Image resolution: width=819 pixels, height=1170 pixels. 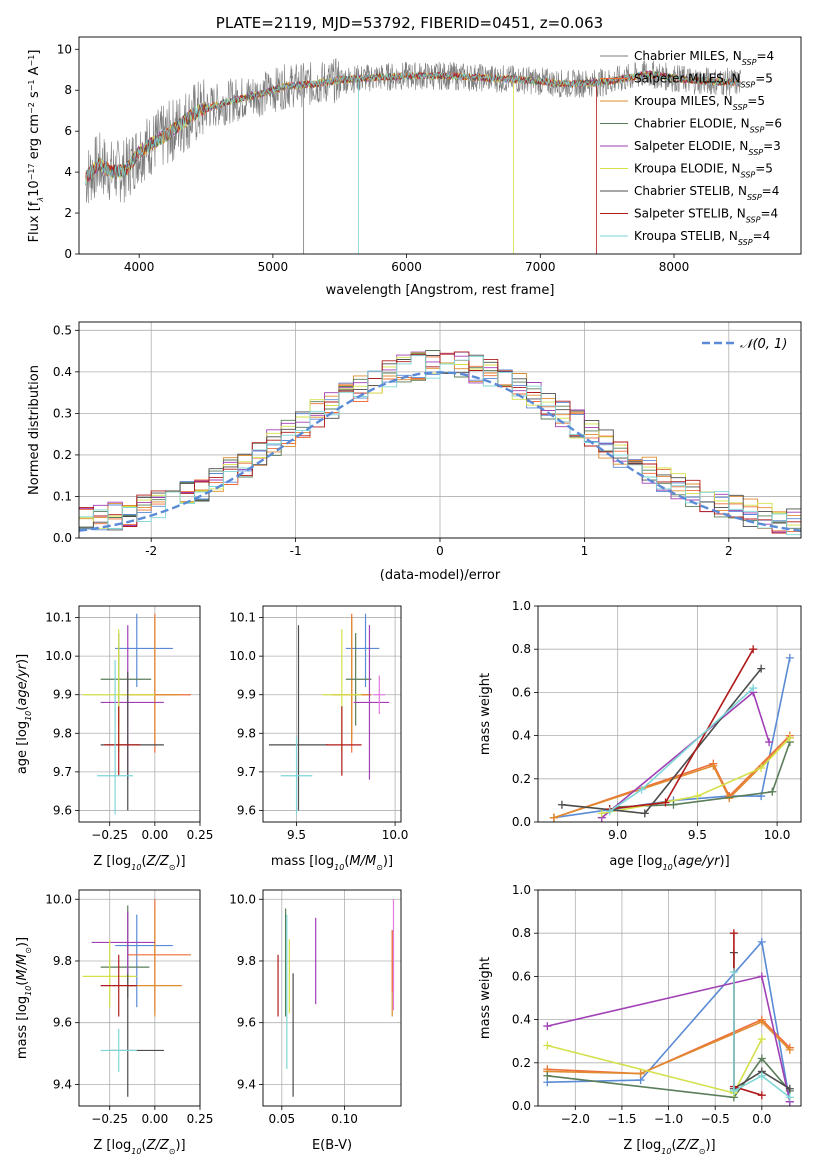 What do you see at coordinates (246, 1084) in the screenshot?
I see `y-tick-label: 9.4` at bounding box center [246, 1084].